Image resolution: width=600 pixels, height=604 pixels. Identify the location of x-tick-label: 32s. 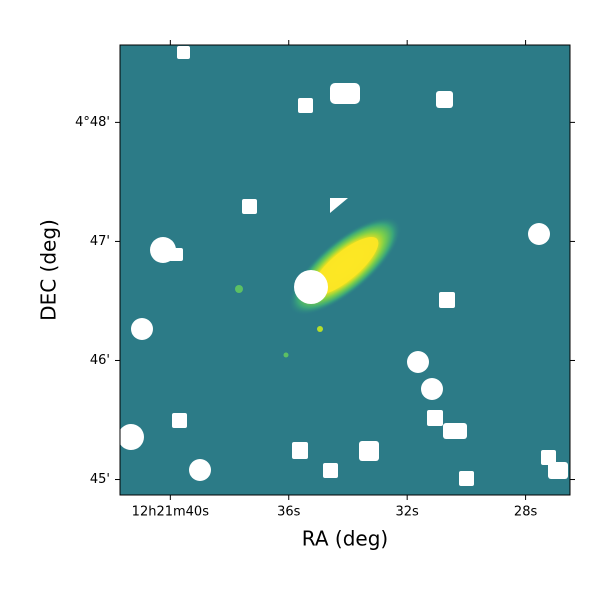
(408, 512).